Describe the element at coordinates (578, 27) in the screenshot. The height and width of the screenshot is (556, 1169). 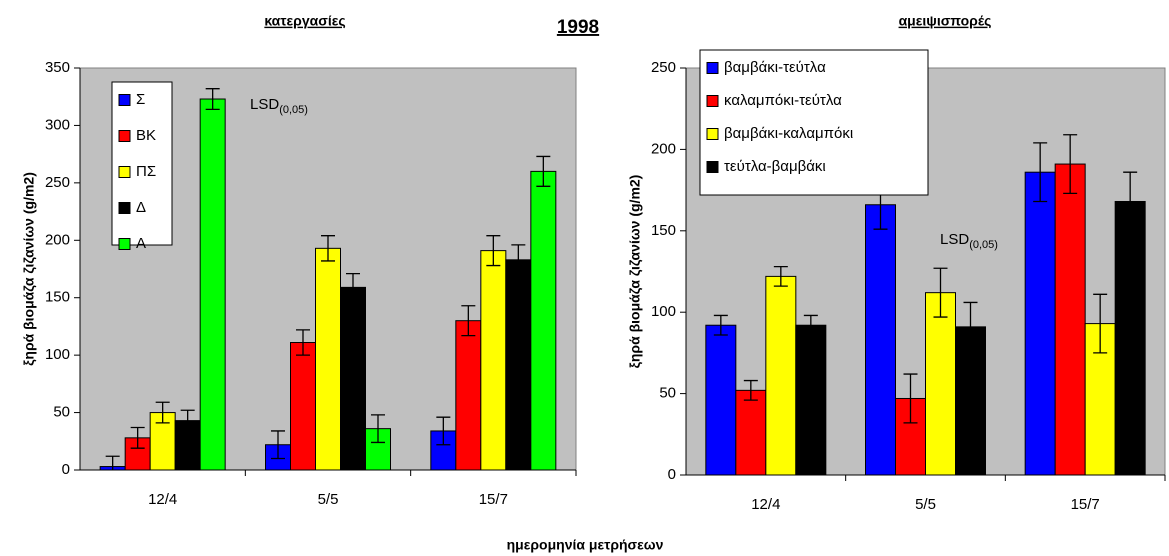
I see `super-title: 1998` at that location.